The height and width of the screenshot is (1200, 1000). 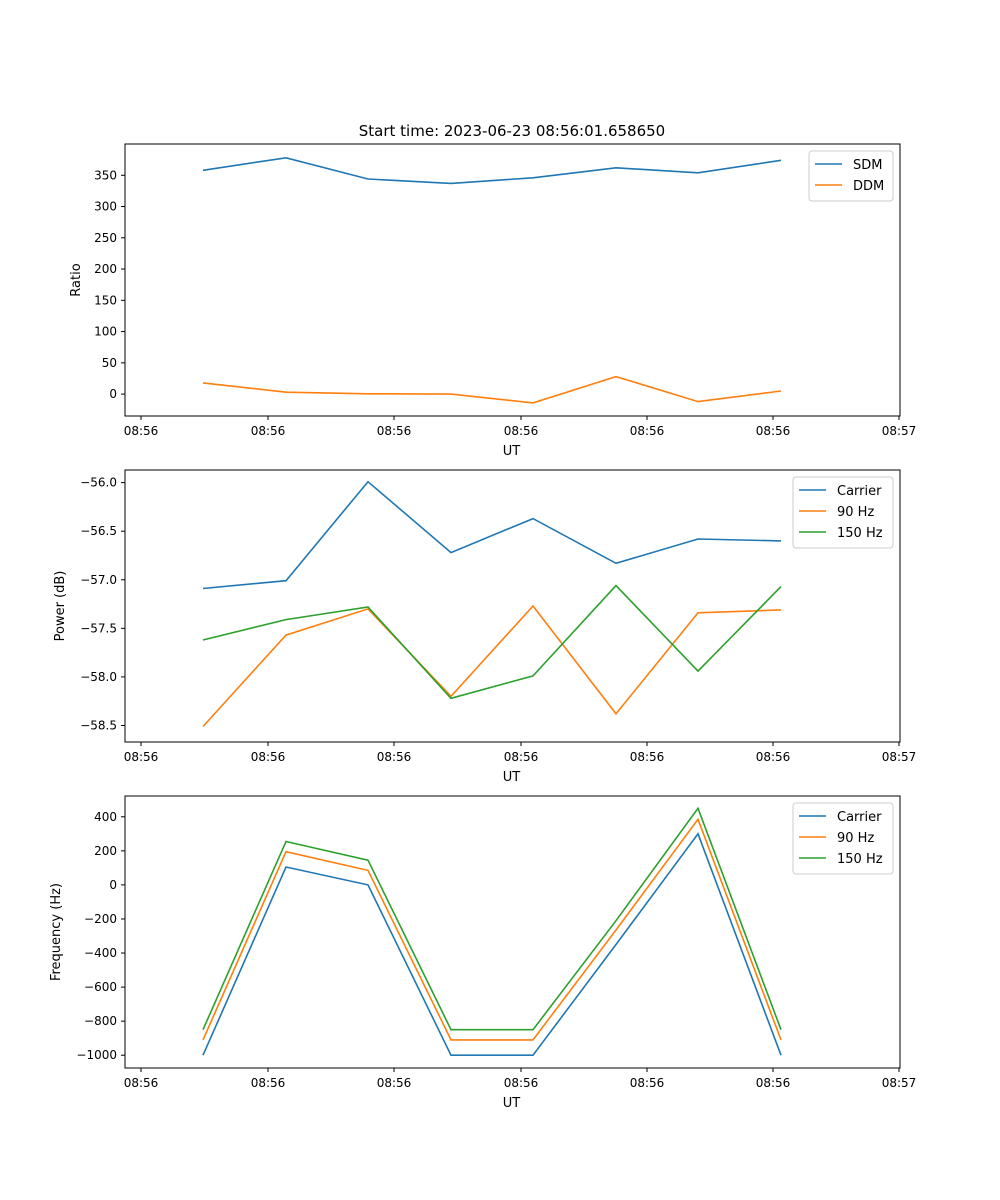 I want to click on y-axis-label: Frequency (Hz), so click(x=56, y=932).